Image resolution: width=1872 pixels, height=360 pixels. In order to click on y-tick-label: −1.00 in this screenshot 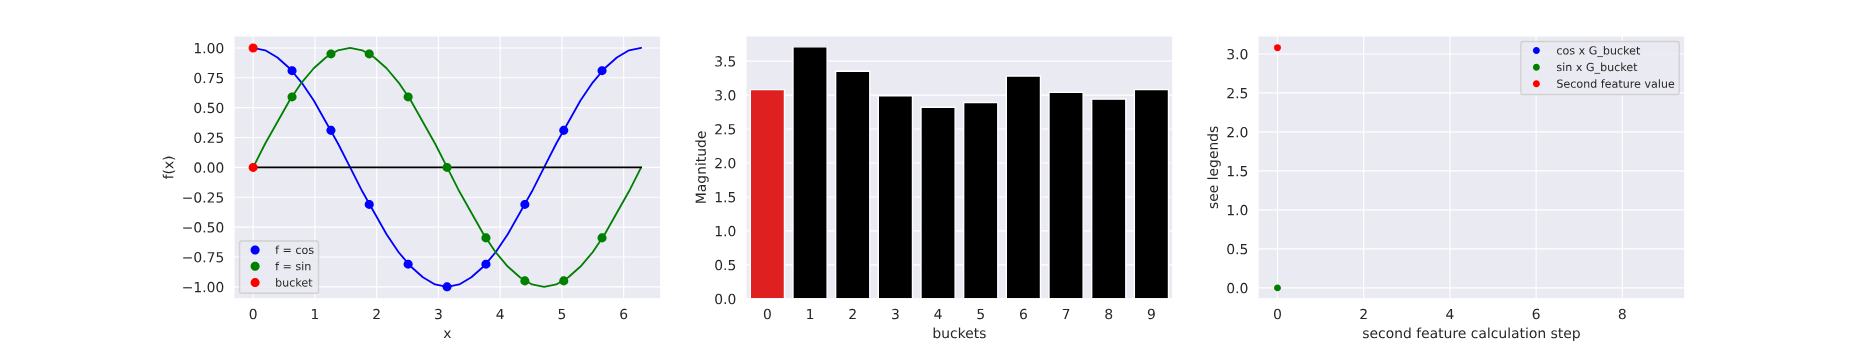, I will do `click(203, 287)`.